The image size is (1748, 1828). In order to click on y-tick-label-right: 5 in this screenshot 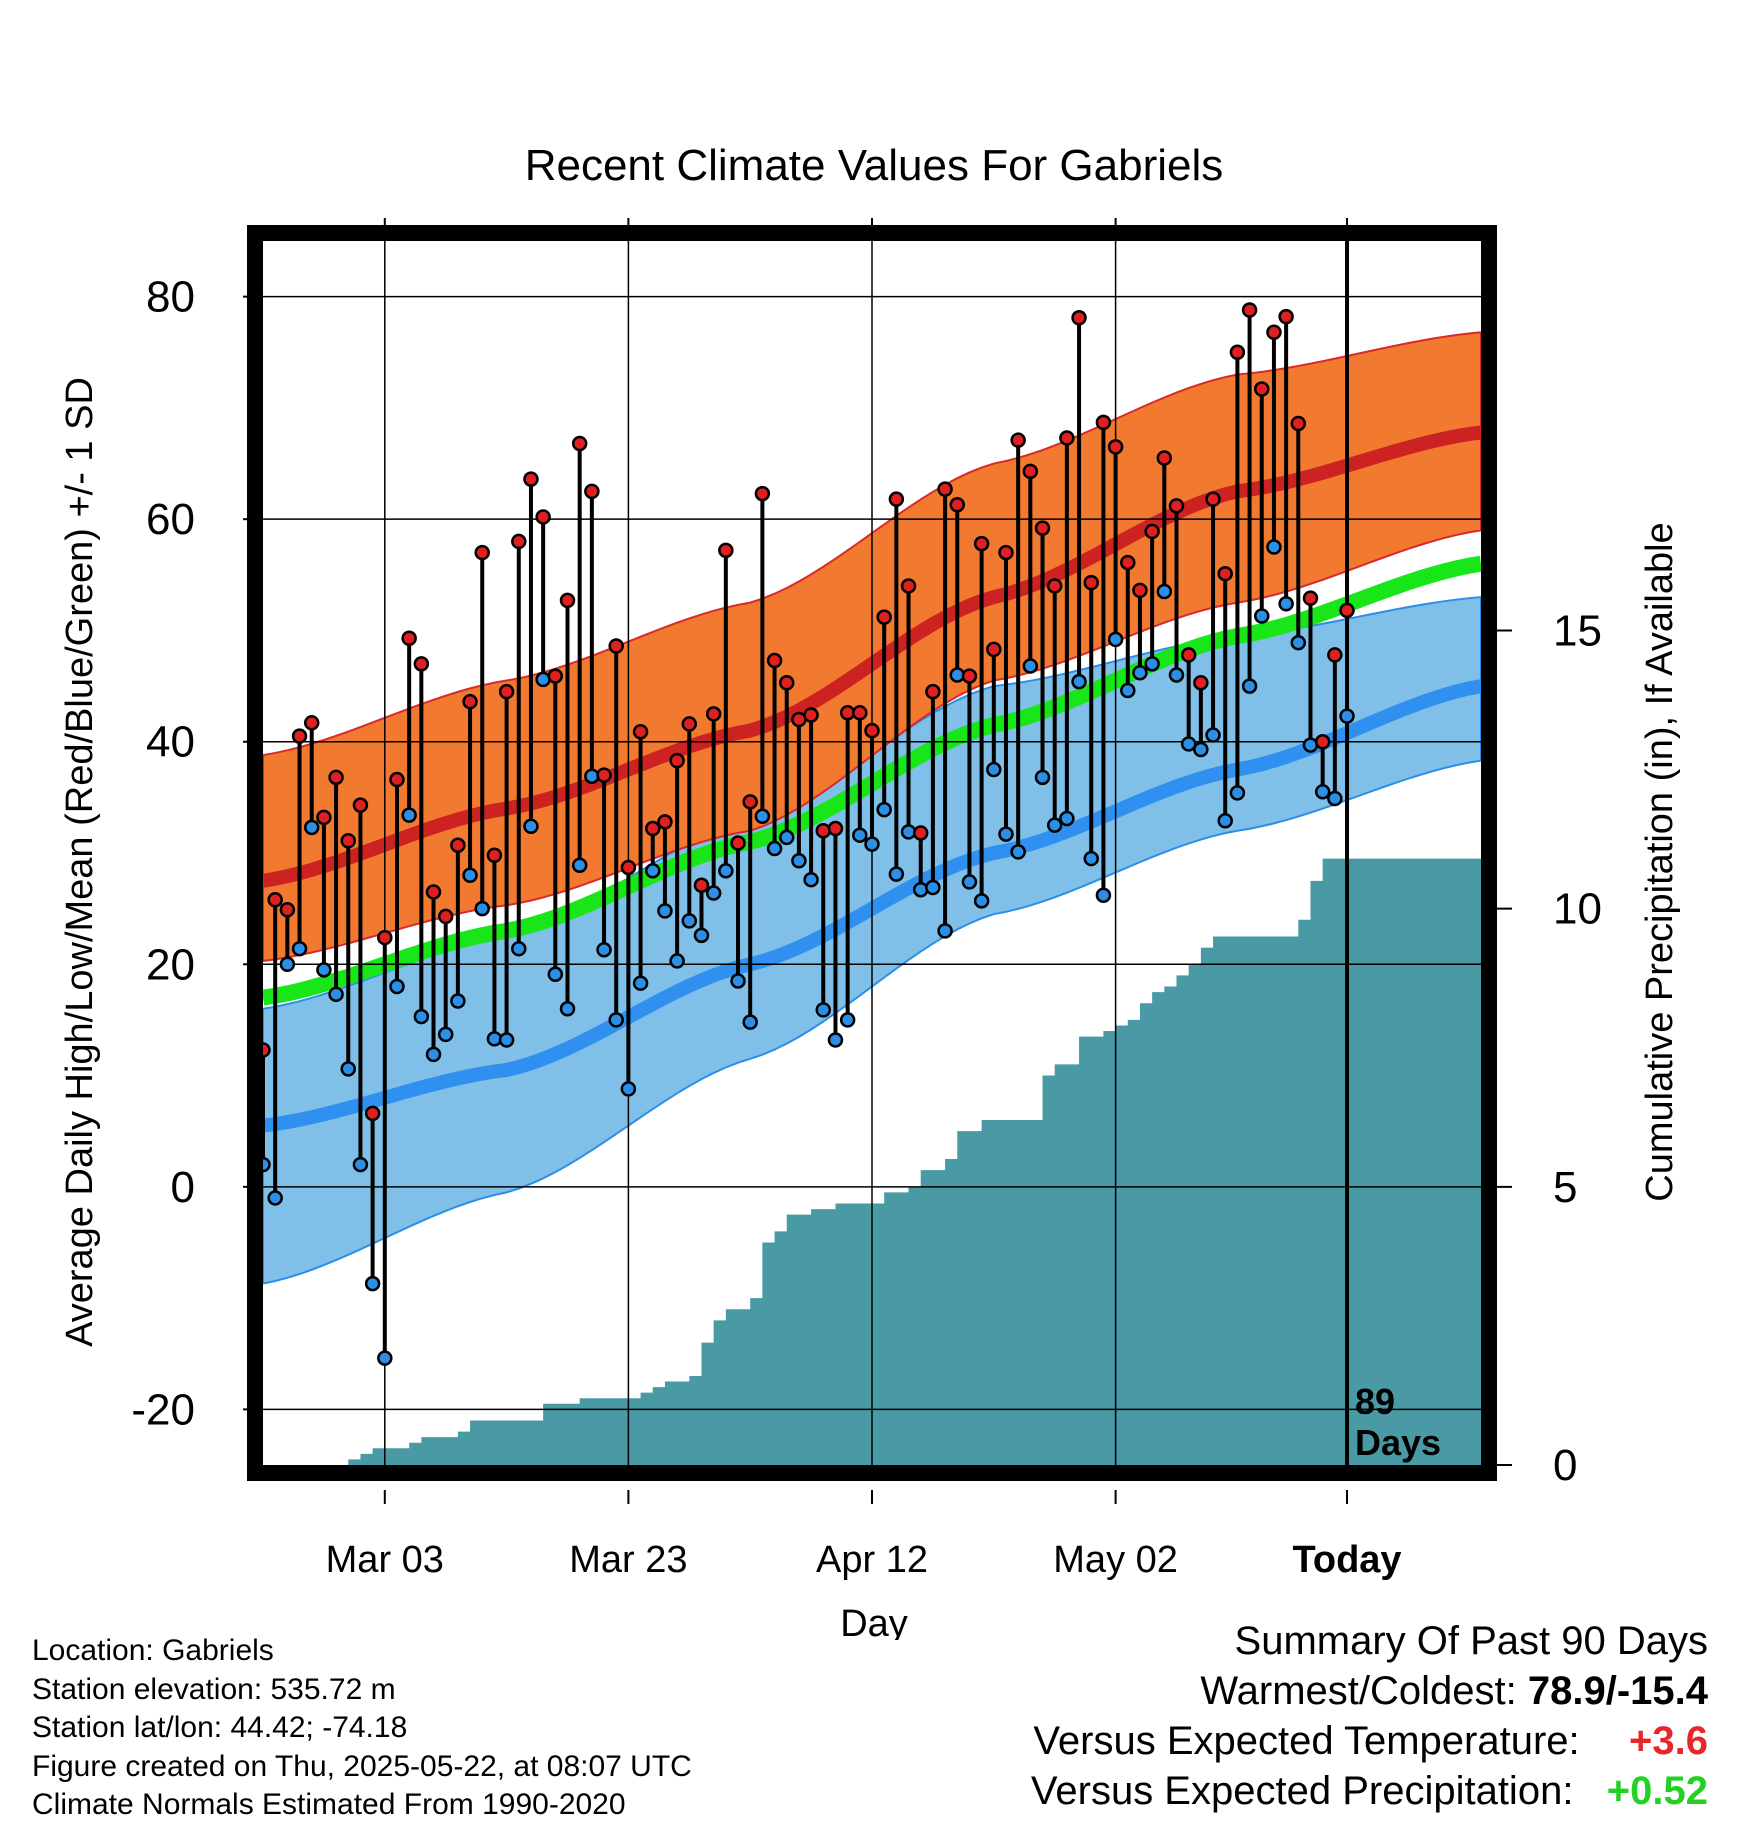, I will do `click(1565, 1187)`.